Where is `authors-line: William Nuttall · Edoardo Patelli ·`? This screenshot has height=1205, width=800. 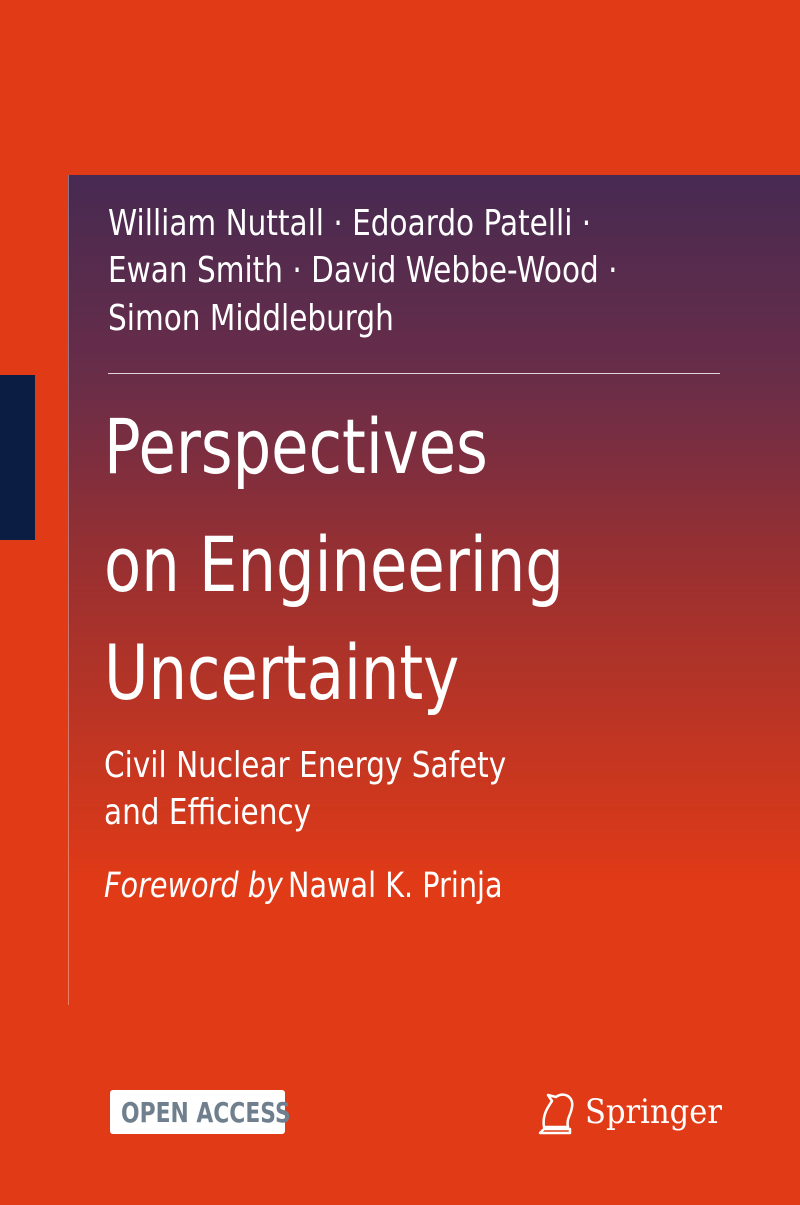
authors-line: William Nuttall · Edoardo Patelli · is located at coordinates (350, 223).